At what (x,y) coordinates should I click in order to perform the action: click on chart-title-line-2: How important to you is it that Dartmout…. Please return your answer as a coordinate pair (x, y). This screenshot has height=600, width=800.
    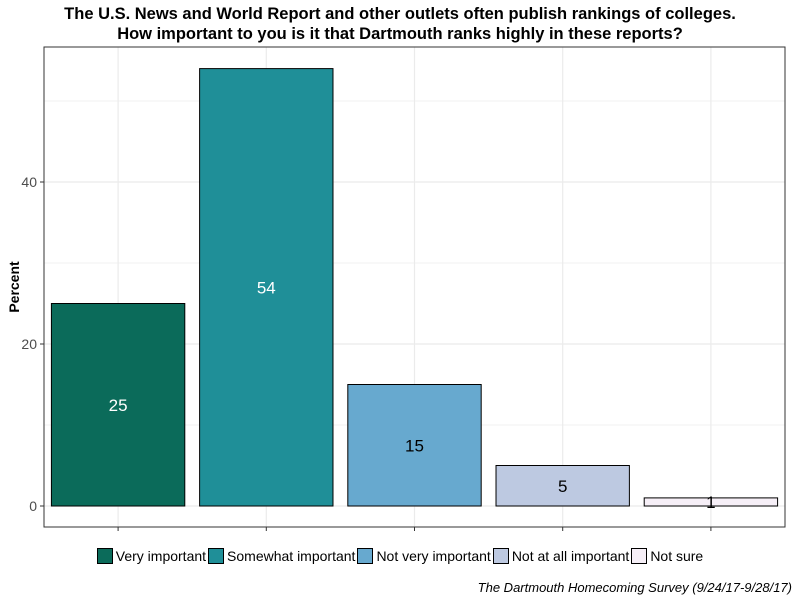
    Looking at the image, I should click on (400, 34).